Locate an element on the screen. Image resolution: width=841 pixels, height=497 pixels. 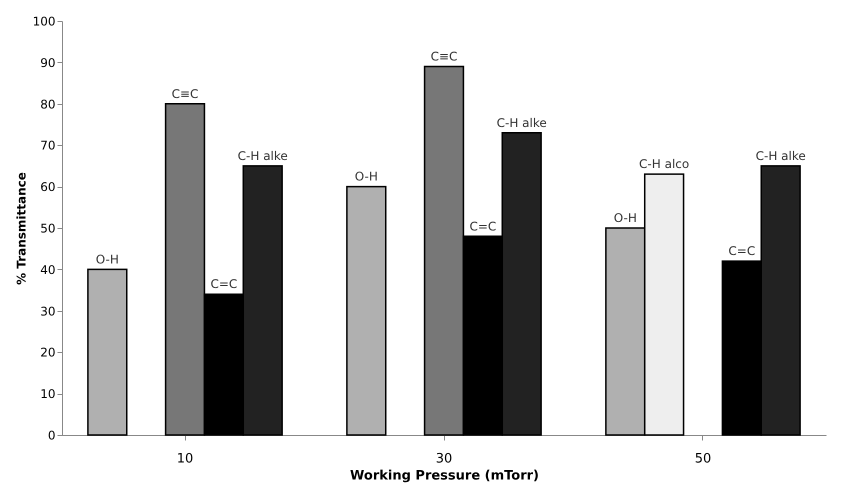
x-tick-label: 50 is located at coordinates (703, 459).